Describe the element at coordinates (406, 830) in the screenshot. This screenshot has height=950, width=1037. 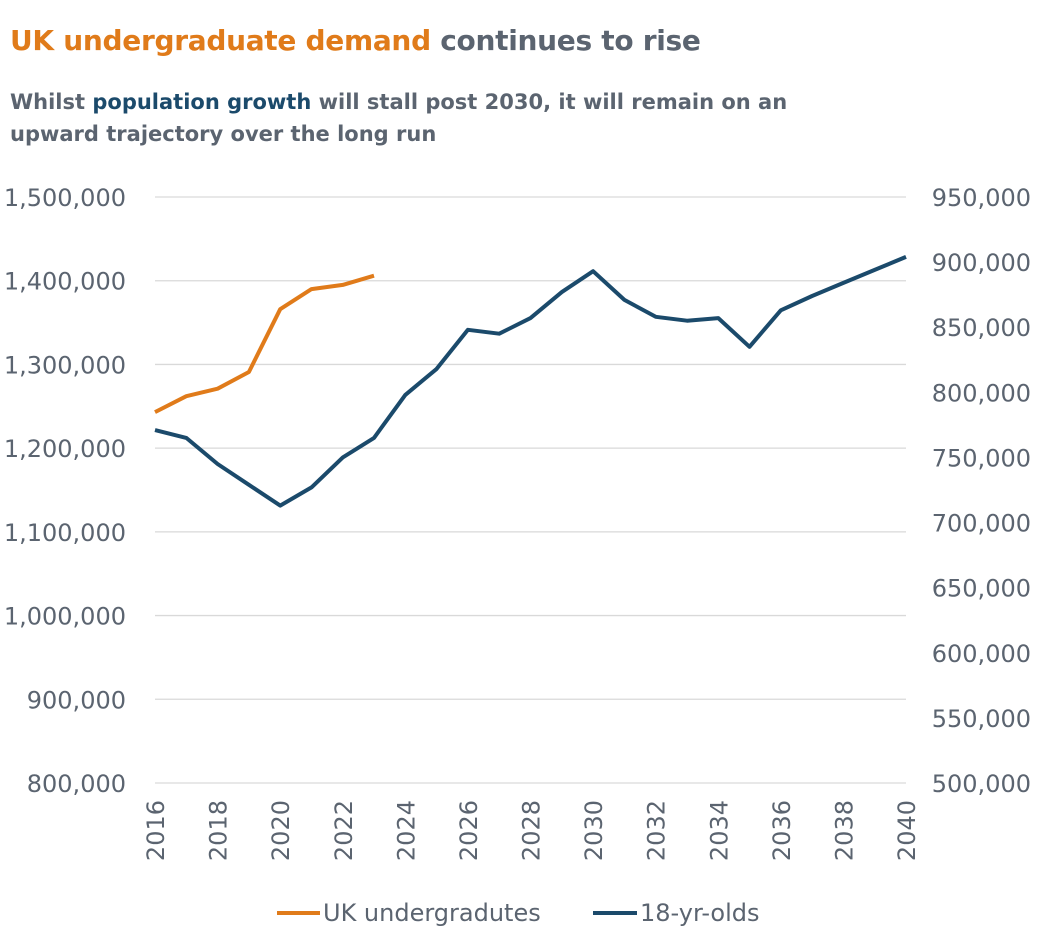
I see `x-tick-label: 2024` at that location.